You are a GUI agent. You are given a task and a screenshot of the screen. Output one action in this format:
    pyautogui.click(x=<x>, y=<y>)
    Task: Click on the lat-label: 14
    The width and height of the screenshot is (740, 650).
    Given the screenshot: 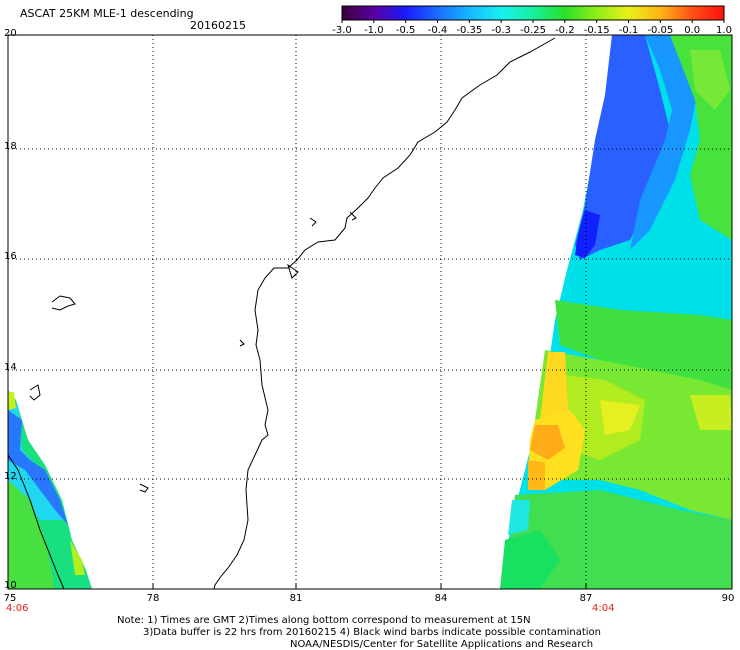 What is the action you would take?
    pyautogui.click(x=10, y=367)
    